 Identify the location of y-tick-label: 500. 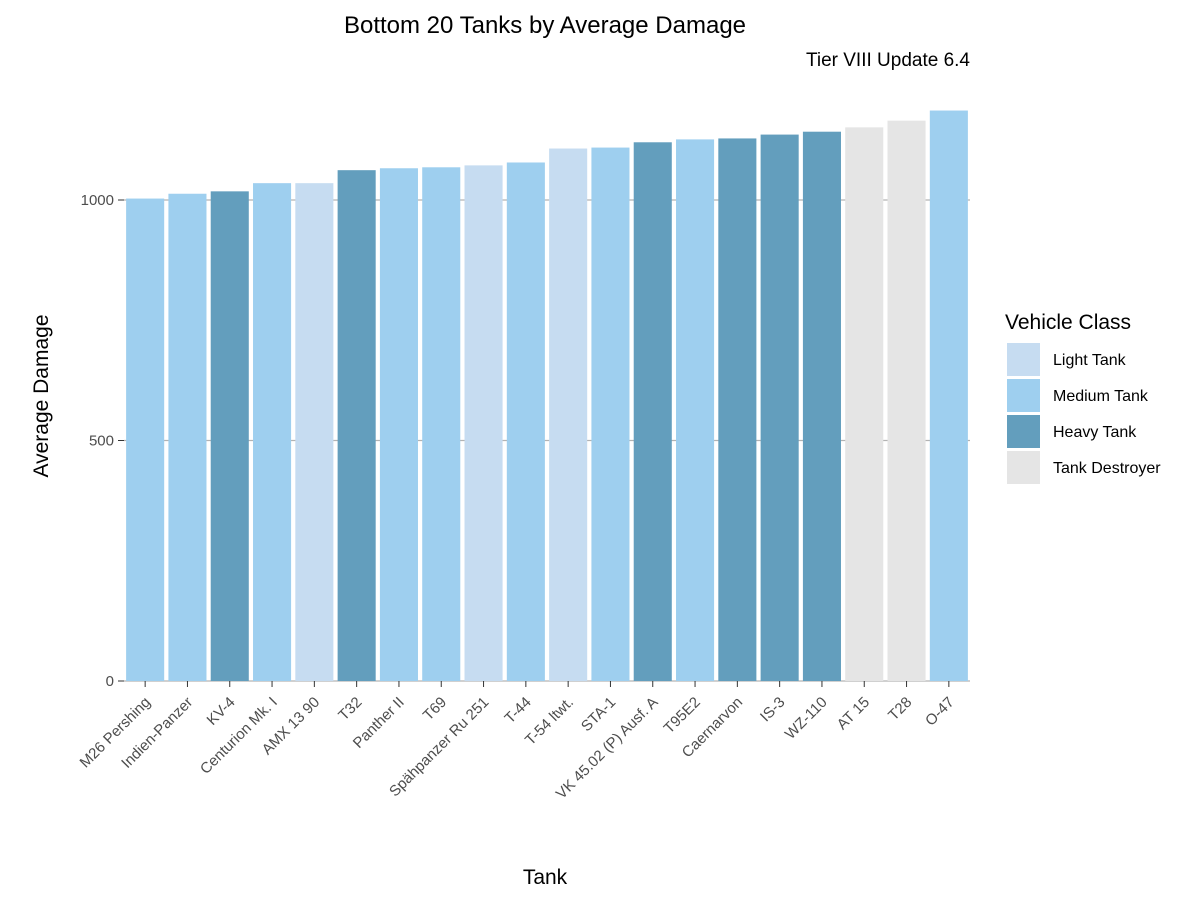
(101, 441).